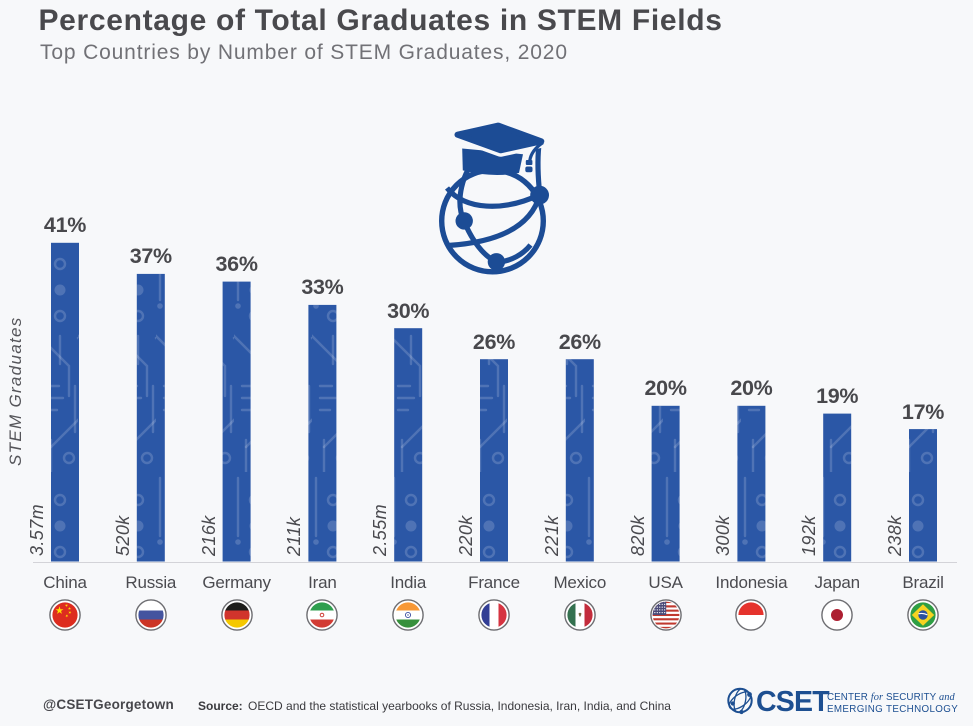  Describe the element at coordinates (793, 702) in the screenshot. I see `svg-text: CSET` at that location.